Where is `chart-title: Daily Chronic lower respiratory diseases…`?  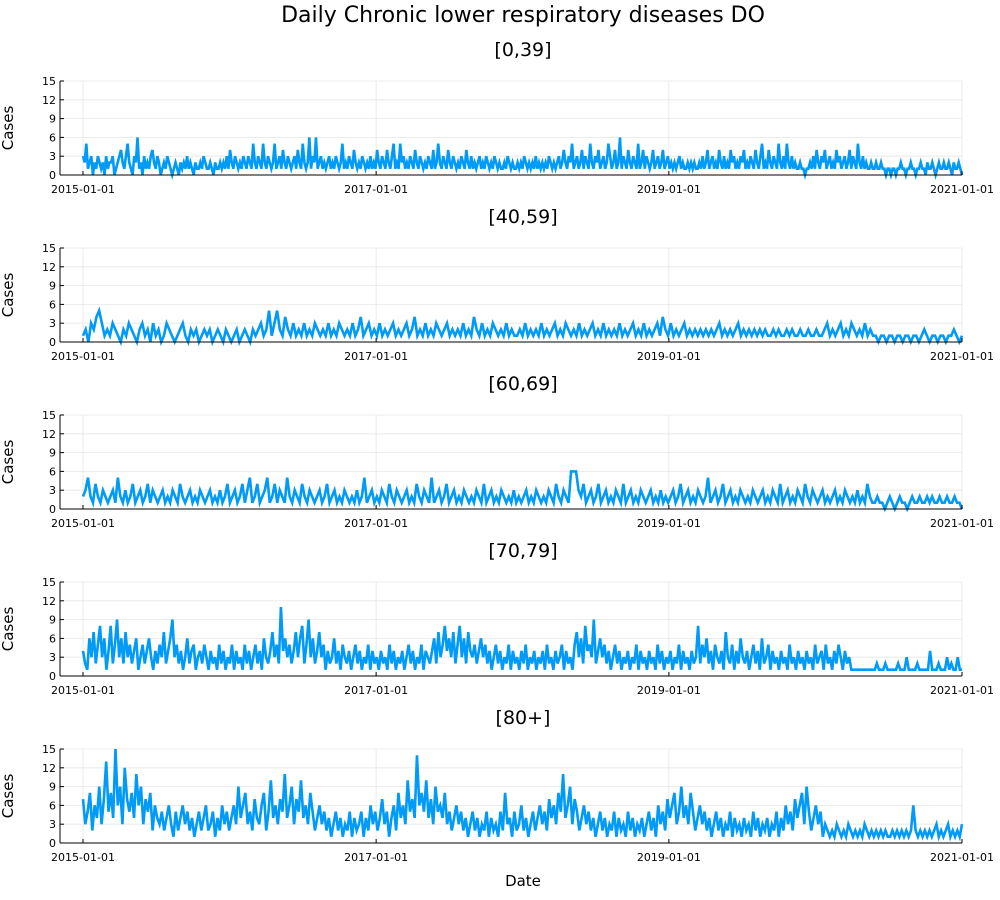 chart-title: Daily Chronic lower respiratory diseases… is located at coordinates (523, 15).